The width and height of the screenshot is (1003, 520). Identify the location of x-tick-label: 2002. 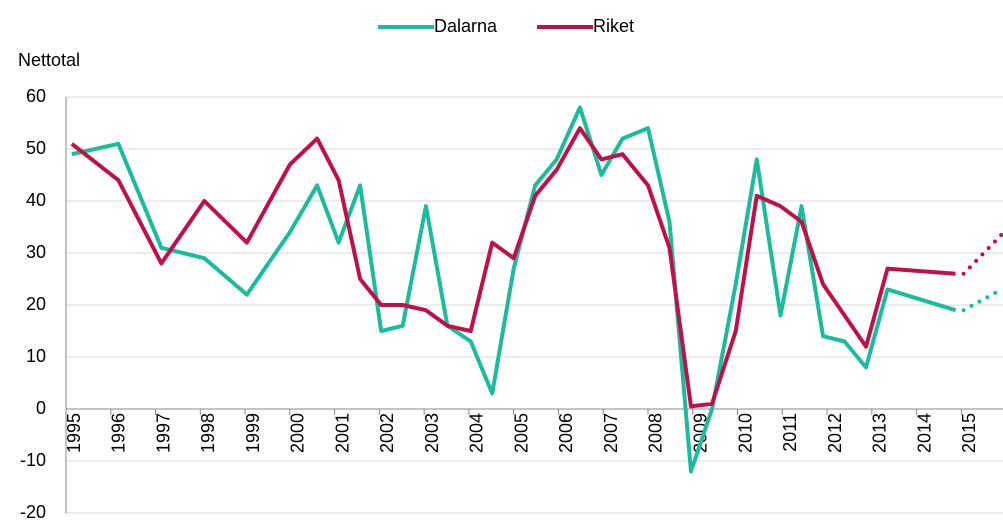
(387, 433).